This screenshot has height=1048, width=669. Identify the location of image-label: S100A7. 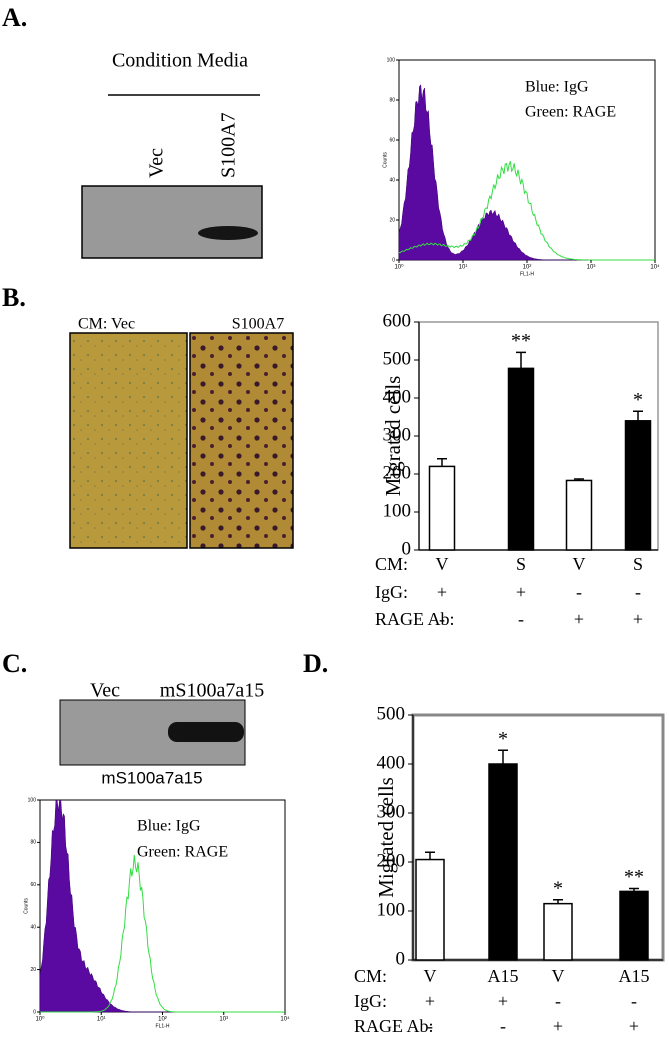
(258, 324).